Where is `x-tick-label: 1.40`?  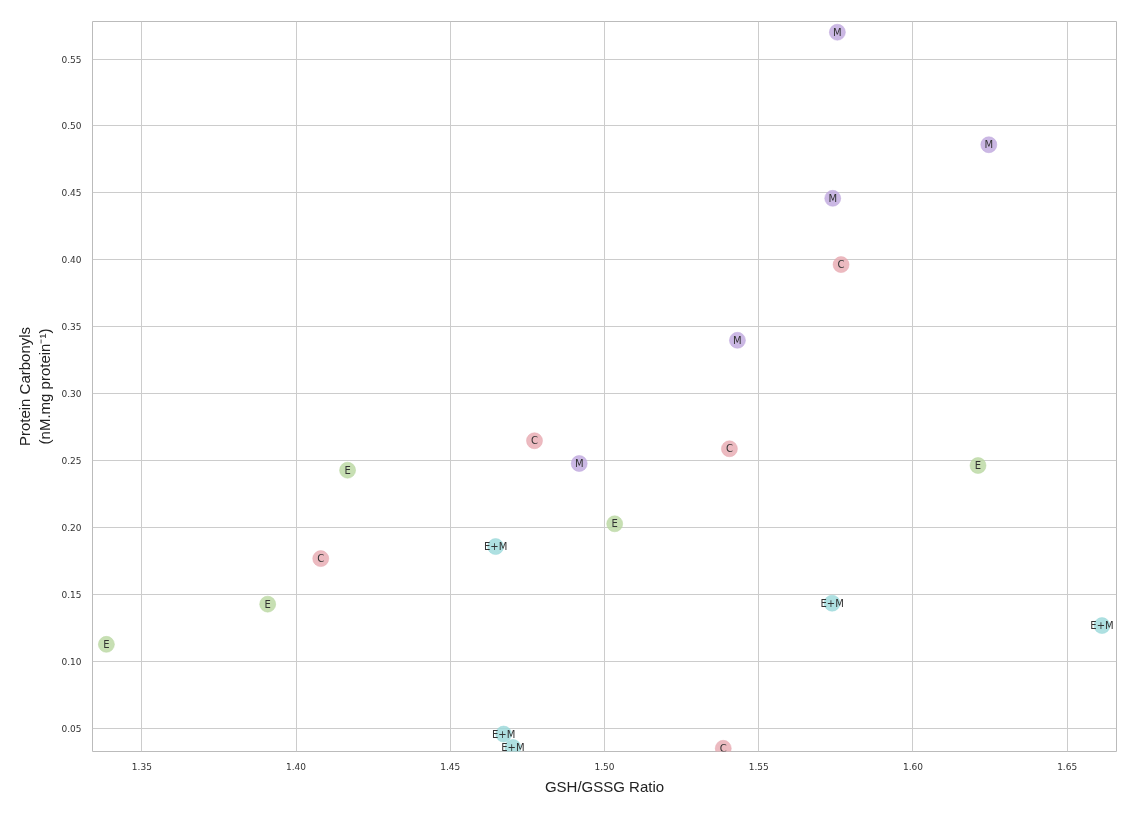 x-tick-label: 1.40 is located at coordinates (296, 766).